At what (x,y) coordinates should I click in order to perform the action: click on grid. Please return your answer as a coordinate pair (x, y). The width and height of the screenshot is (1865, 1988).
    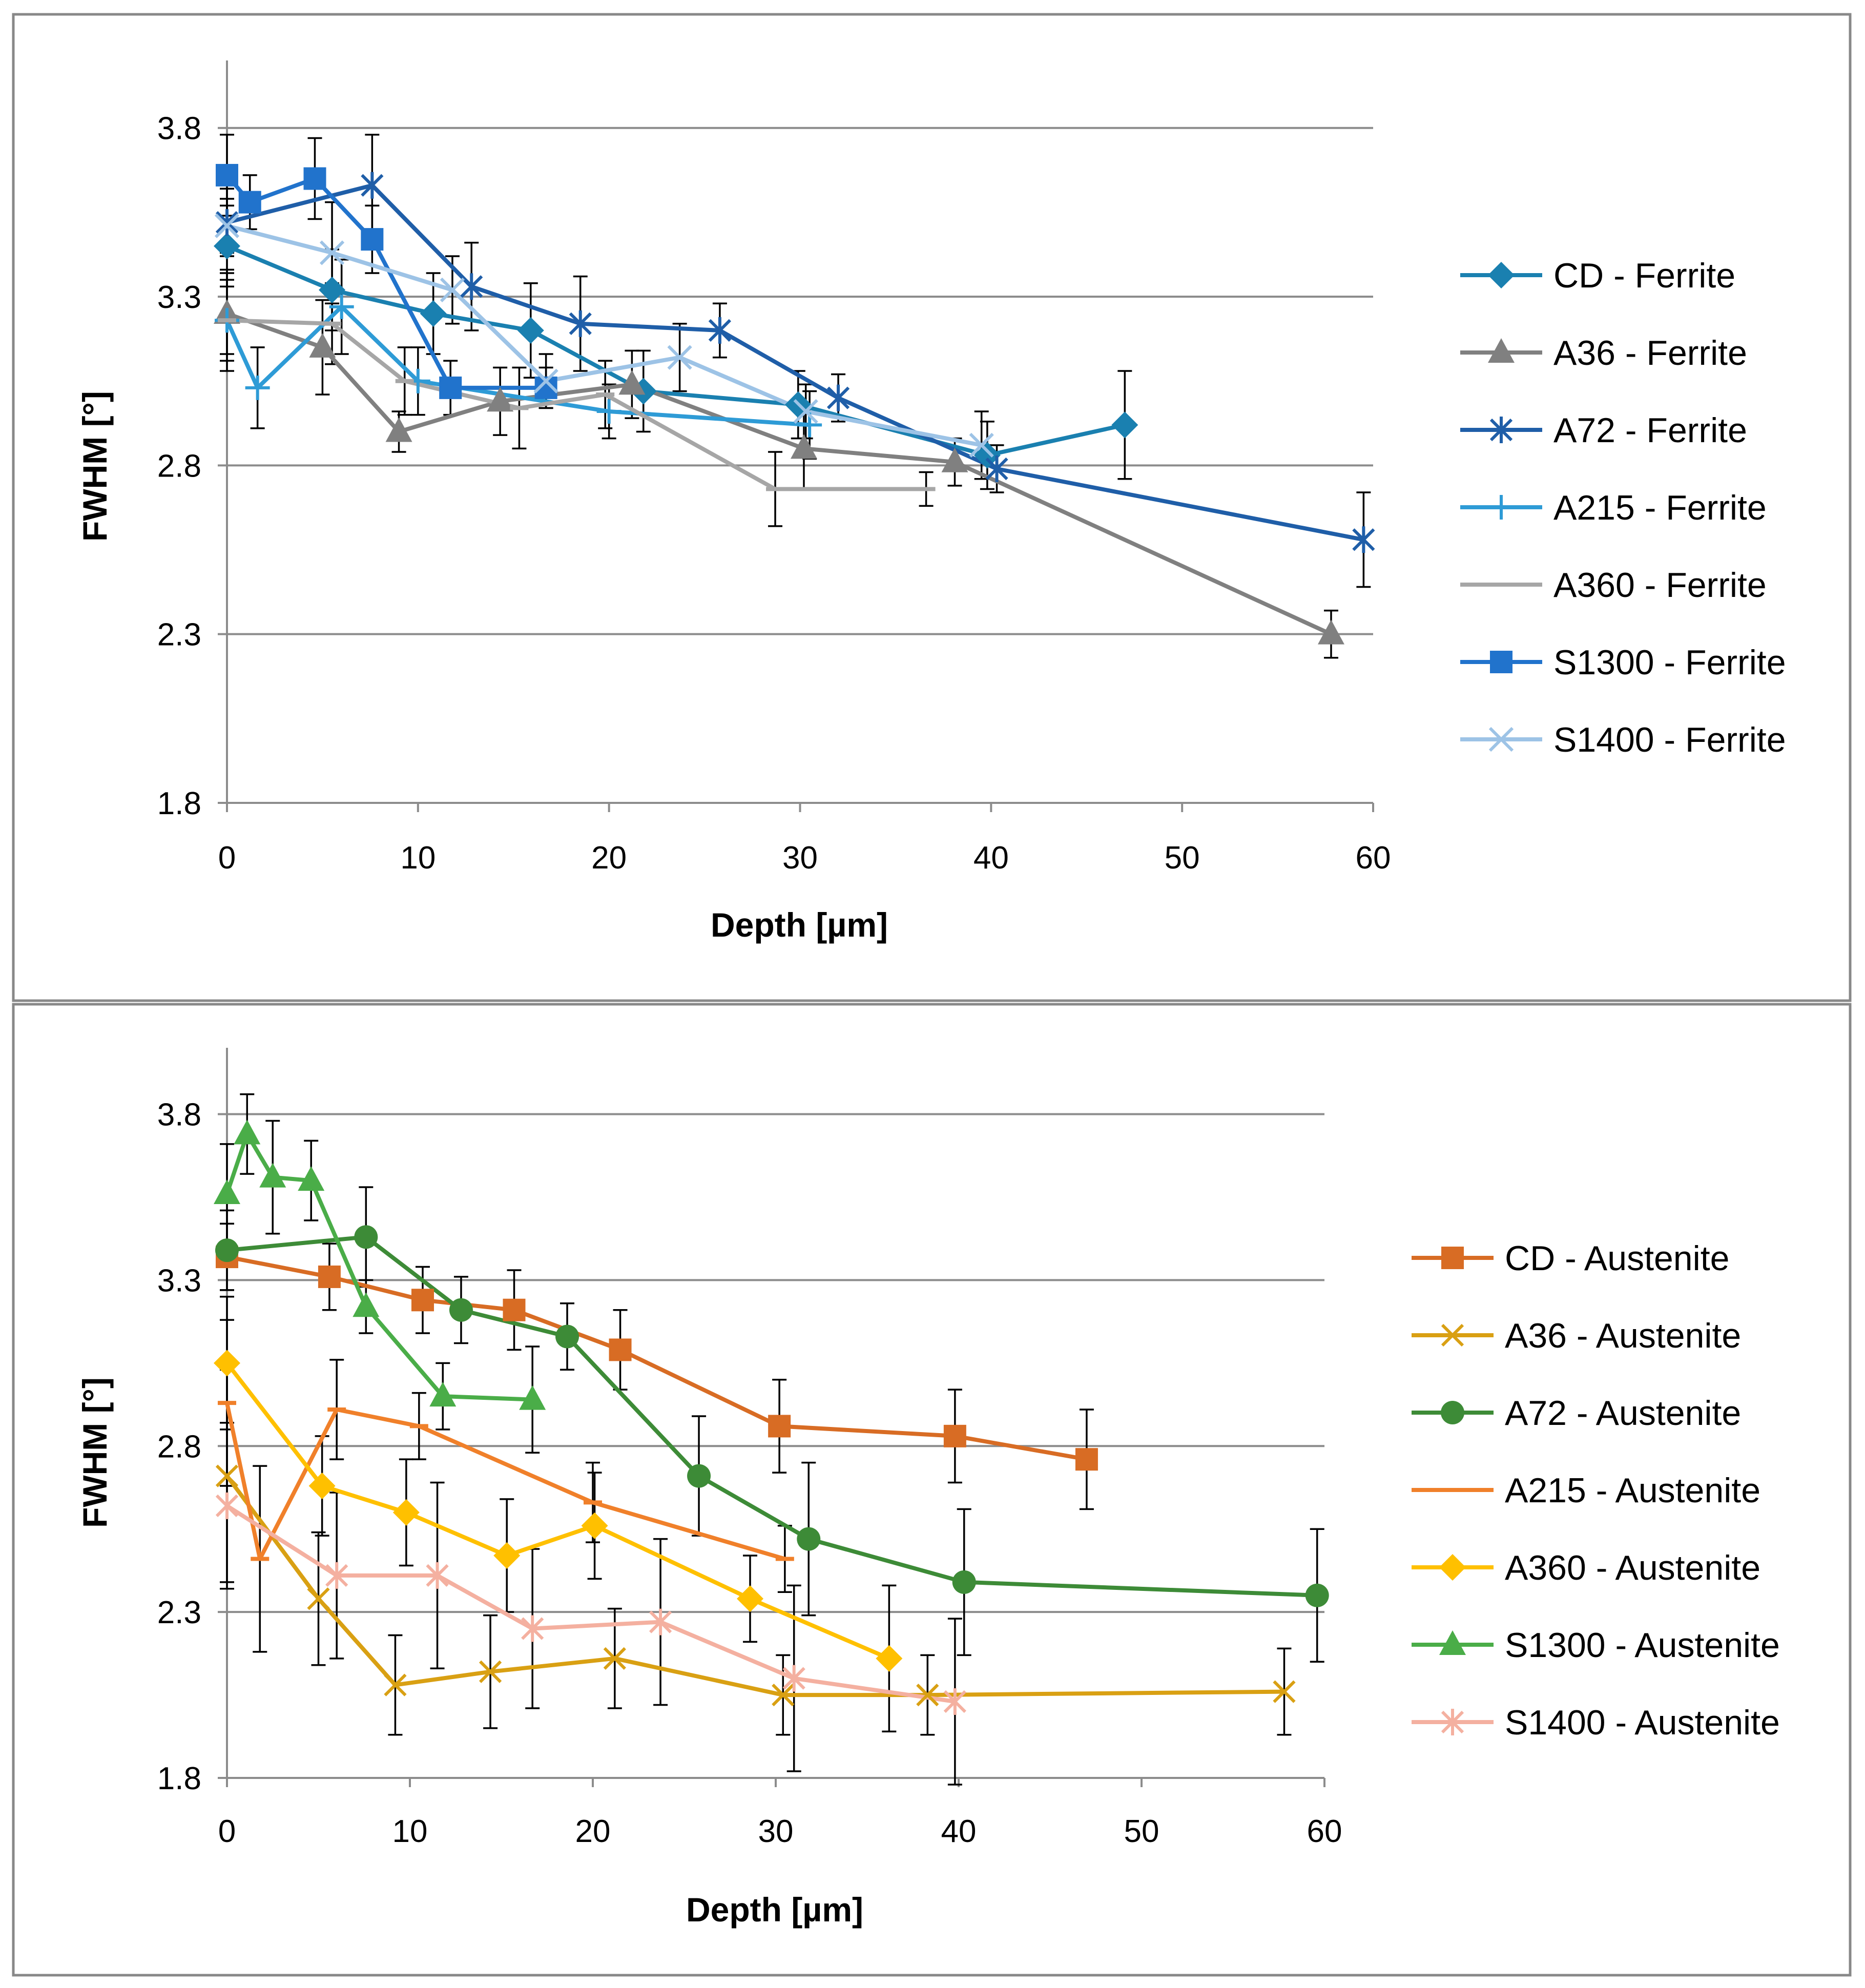
    Looking at the image, I should click on (775, 1363).